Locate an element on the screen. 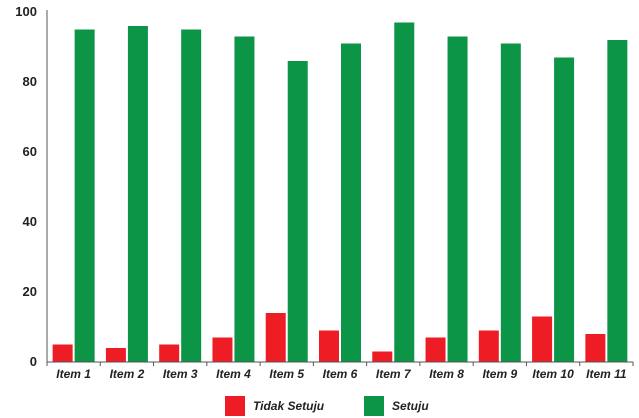  legend-swatch-setuju is located at coordinates (374, 406).